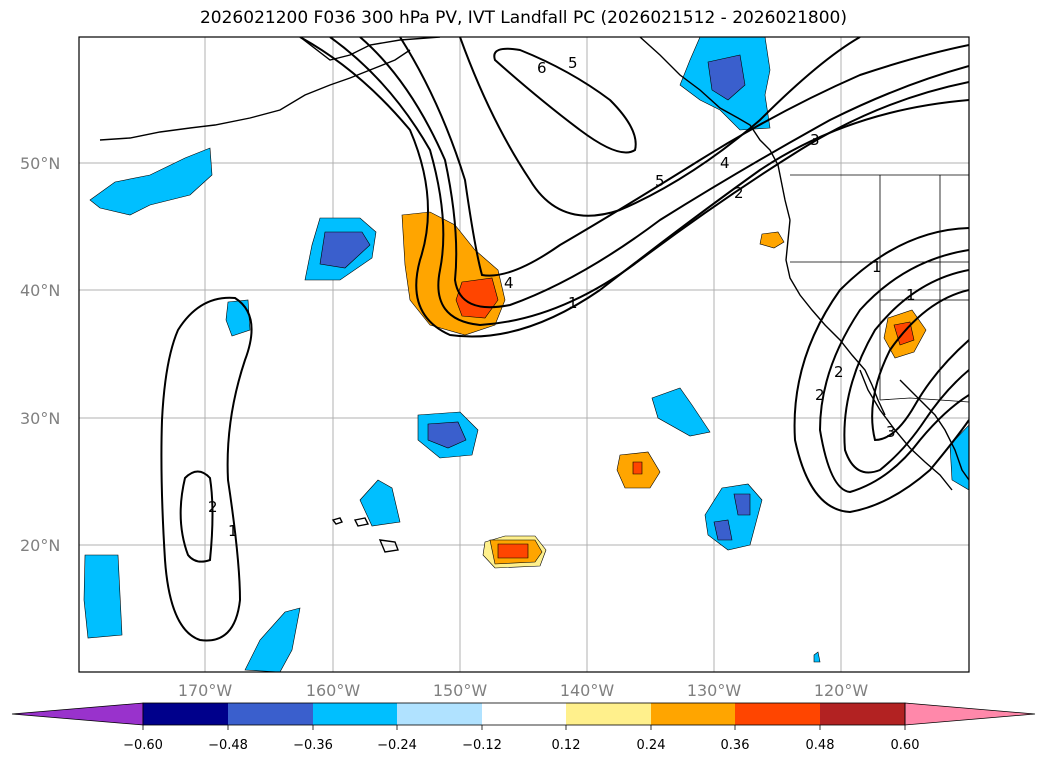 Image resolution: width=1047 pixels, height=765 pixels. Describe the element at coordinates (735, 745) in the screenshot. I see `colorbar-tick-label: 0.36` at that location.